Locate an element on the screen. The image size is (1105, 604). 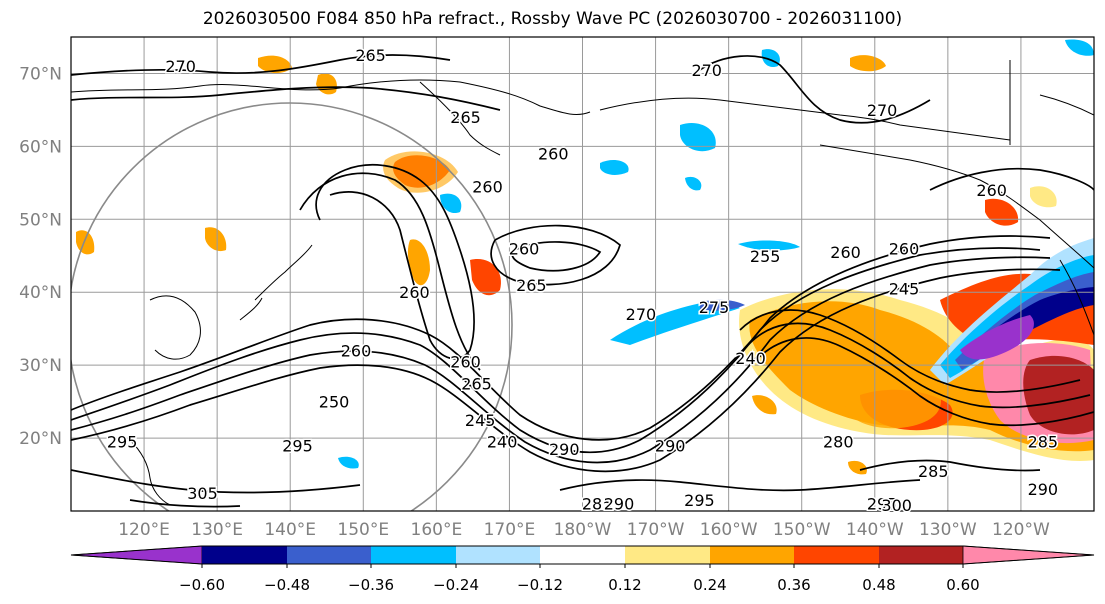
shade-west-orange is located at coordinates (85, 242).